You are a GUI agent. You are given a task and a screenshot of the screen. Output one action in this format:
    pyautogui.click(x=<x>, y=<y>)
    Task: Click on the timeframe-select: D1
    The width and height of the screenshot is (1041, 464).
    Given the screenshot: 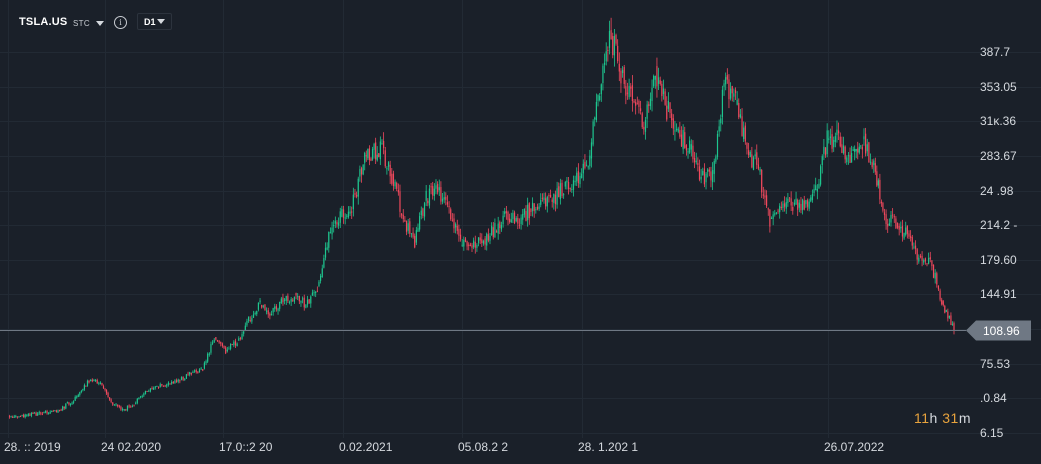 What is the action you would take?
    pyautogui.click(x=154, y=21)
    